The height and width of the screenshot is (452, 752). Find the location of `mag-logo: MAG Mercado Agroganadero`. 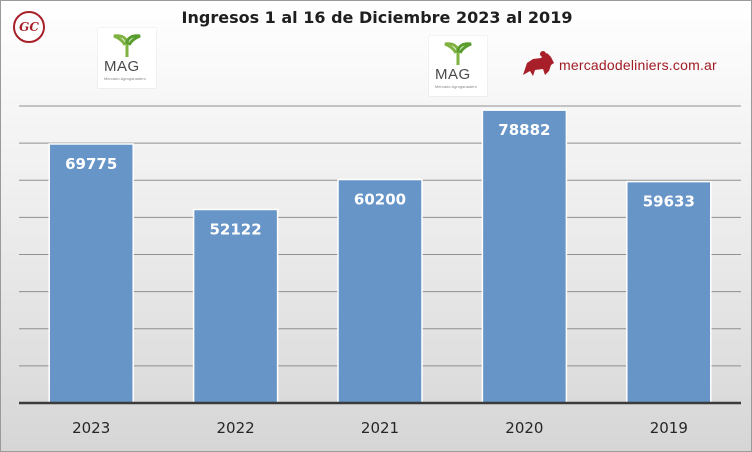

mag-logo: MAG Mercado Agroganadero is located at coordinates (127, 58).